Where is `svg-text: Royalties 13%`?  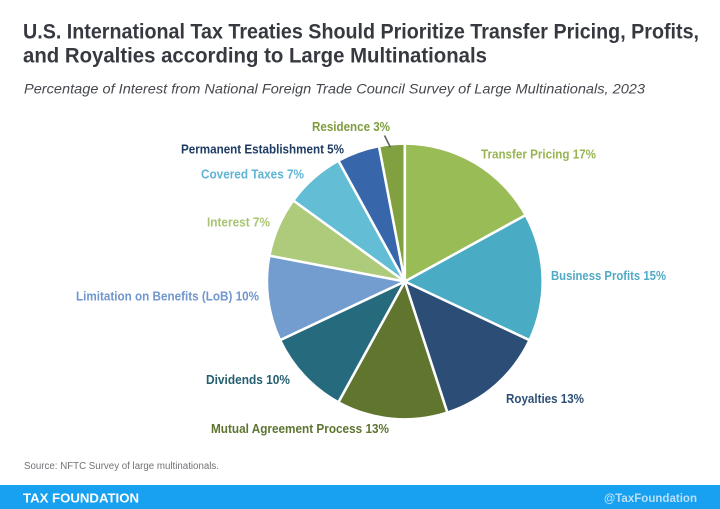
svg-text: Royalties 13% is located at coordinates (545, 398).